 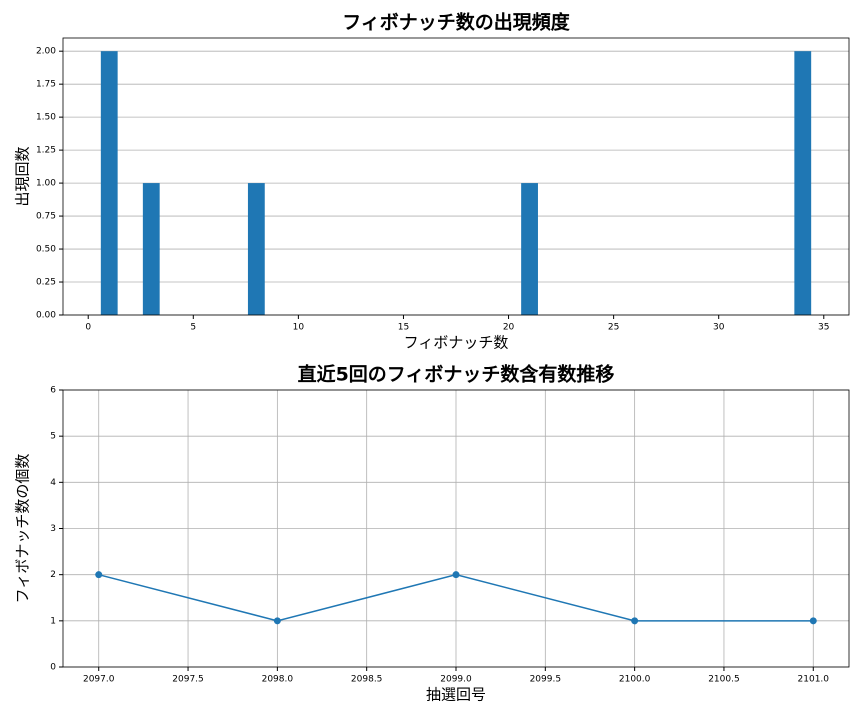 I want to click on x-tick-label: 35, so click(x=823, y=328).